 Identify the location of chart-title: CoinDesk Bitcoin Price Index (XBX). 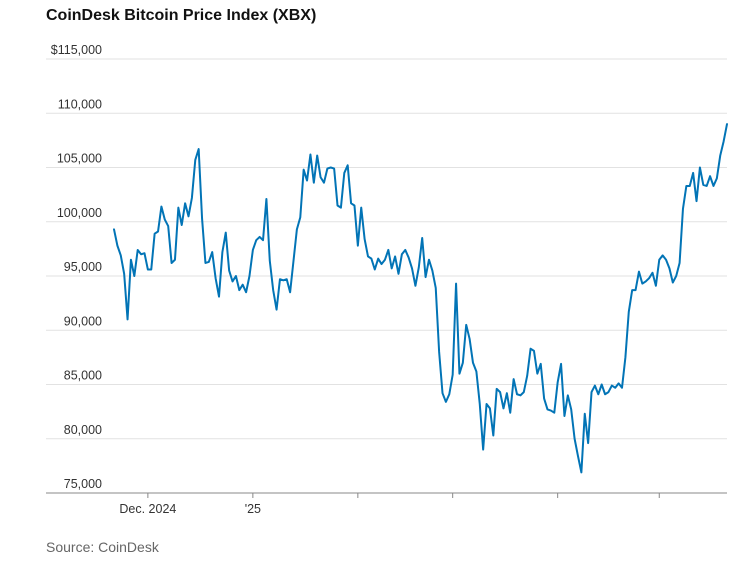
(181, 15).